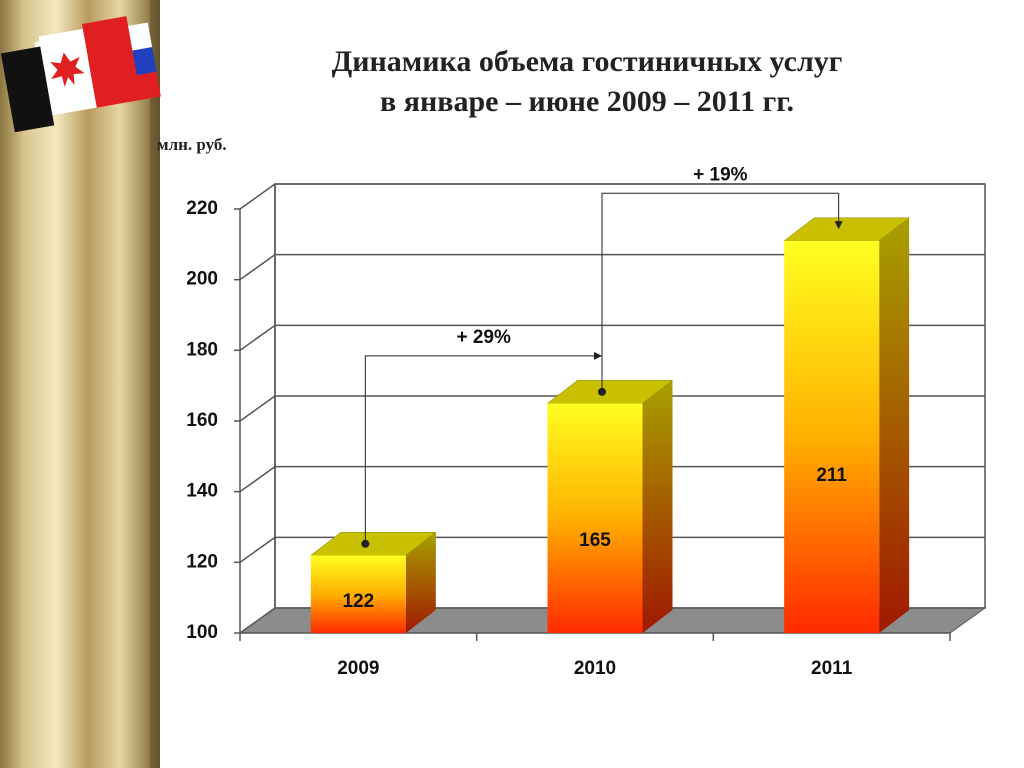 This screenshot has width=1024, height=768. Describe the element at coordinates (831, 475) in the screenshot. I see `value-label: 211` at that location.